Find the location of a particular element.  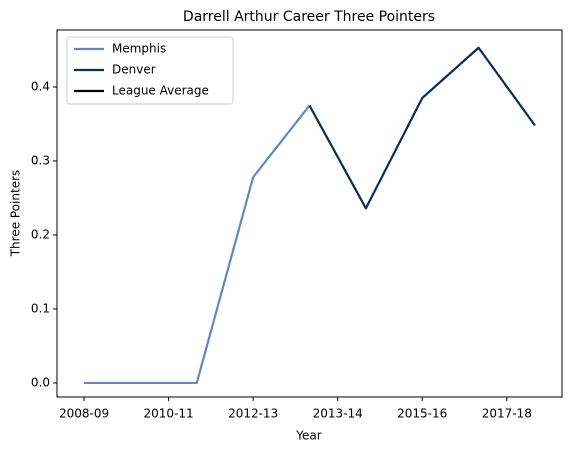

y-tick-label: 0.1 is located at coordinates (40, 308).